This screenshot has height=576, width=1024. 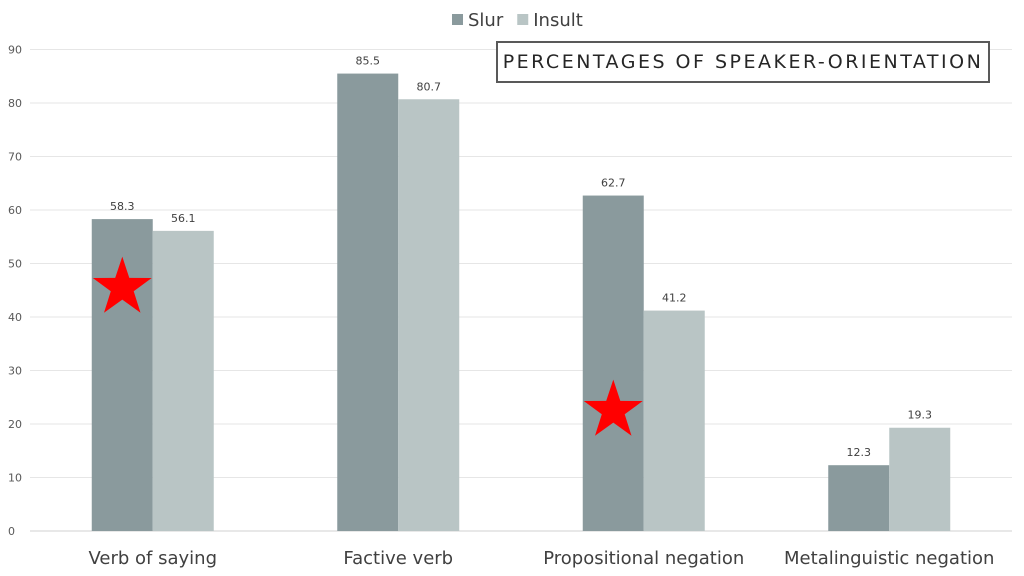 What do you see at coordinates (558, 20) in the screenshot?
I see `legend-label: Insult` at bounding box center [558, 20].